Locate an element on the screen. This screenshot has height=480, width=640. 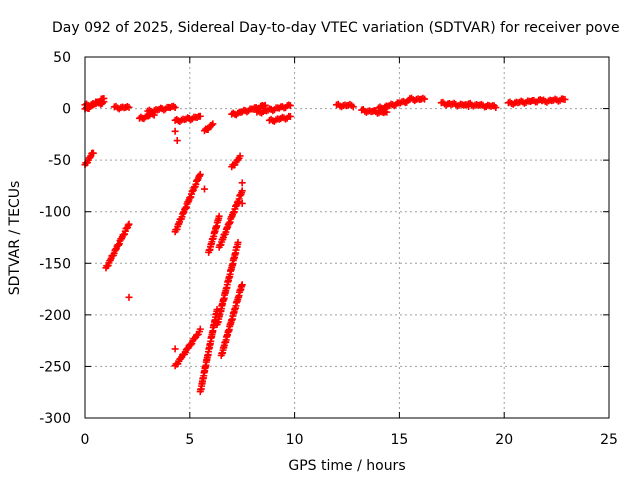
y-tick-label: 0 is located at coordinates (66, 110).